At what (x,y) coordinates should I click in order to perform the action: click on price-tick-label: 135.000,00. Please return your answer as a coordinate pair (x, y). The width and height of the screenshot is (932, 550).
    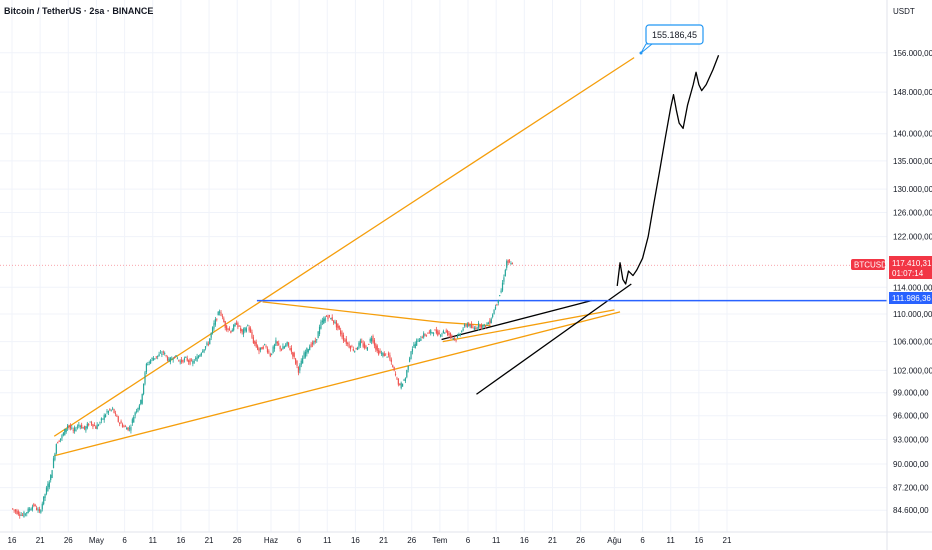
    Looking at the image, I should click on (912, 161).